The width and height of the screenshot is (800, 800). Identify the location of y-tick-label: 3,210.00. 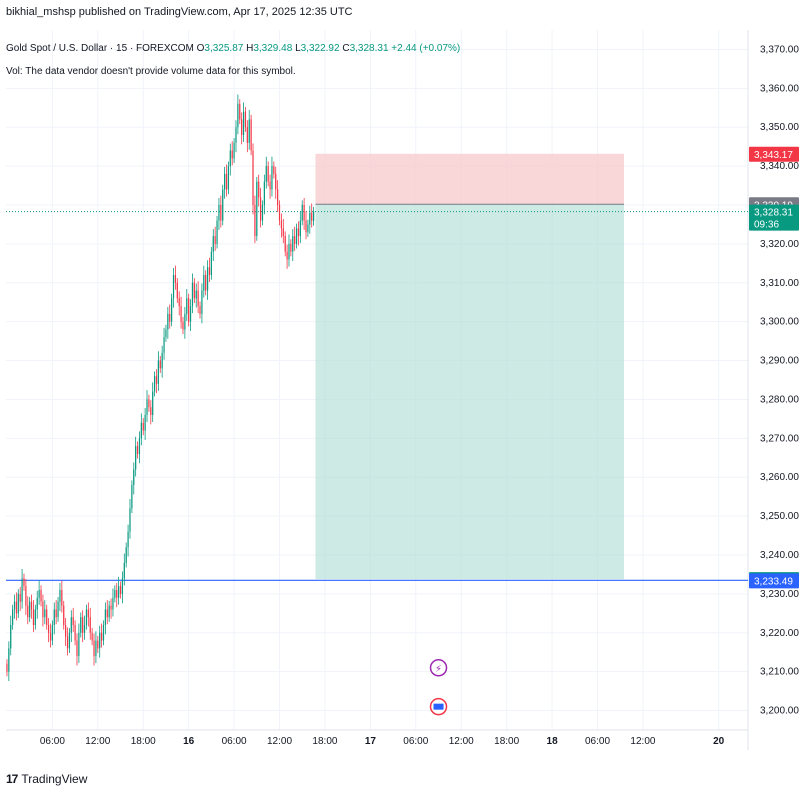
(779, 672).